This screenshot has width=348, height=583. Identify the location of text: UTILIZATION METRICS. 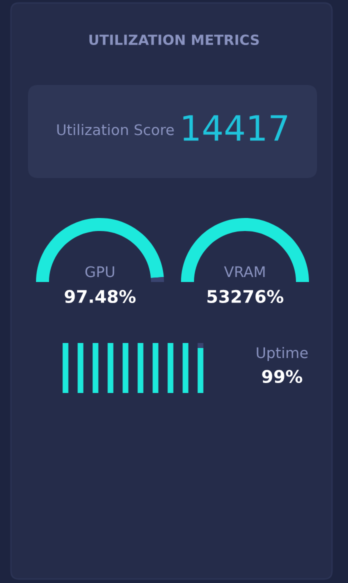
(174, 40).